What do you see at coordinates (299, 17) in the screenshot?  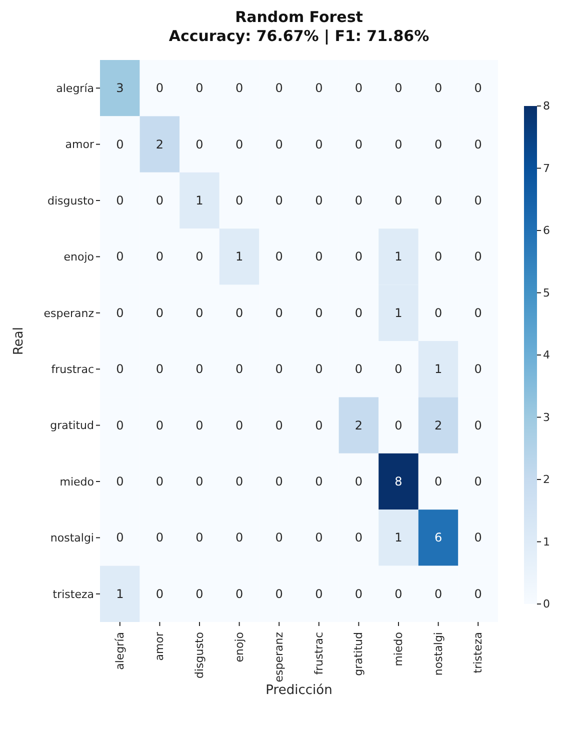 I see `chart-title: Random Forest` at bounding box center [299, 17].